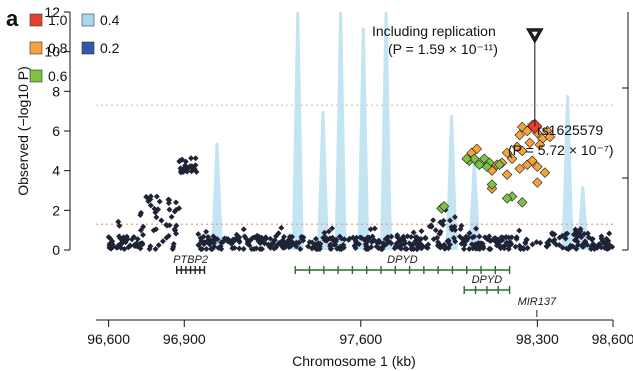 The height and width of the screenshot is (371, 633). Describe the element at coordinates (23, 131) in the screenshot. I see `y-axis-title: Observed (−log10 P)` at that location.